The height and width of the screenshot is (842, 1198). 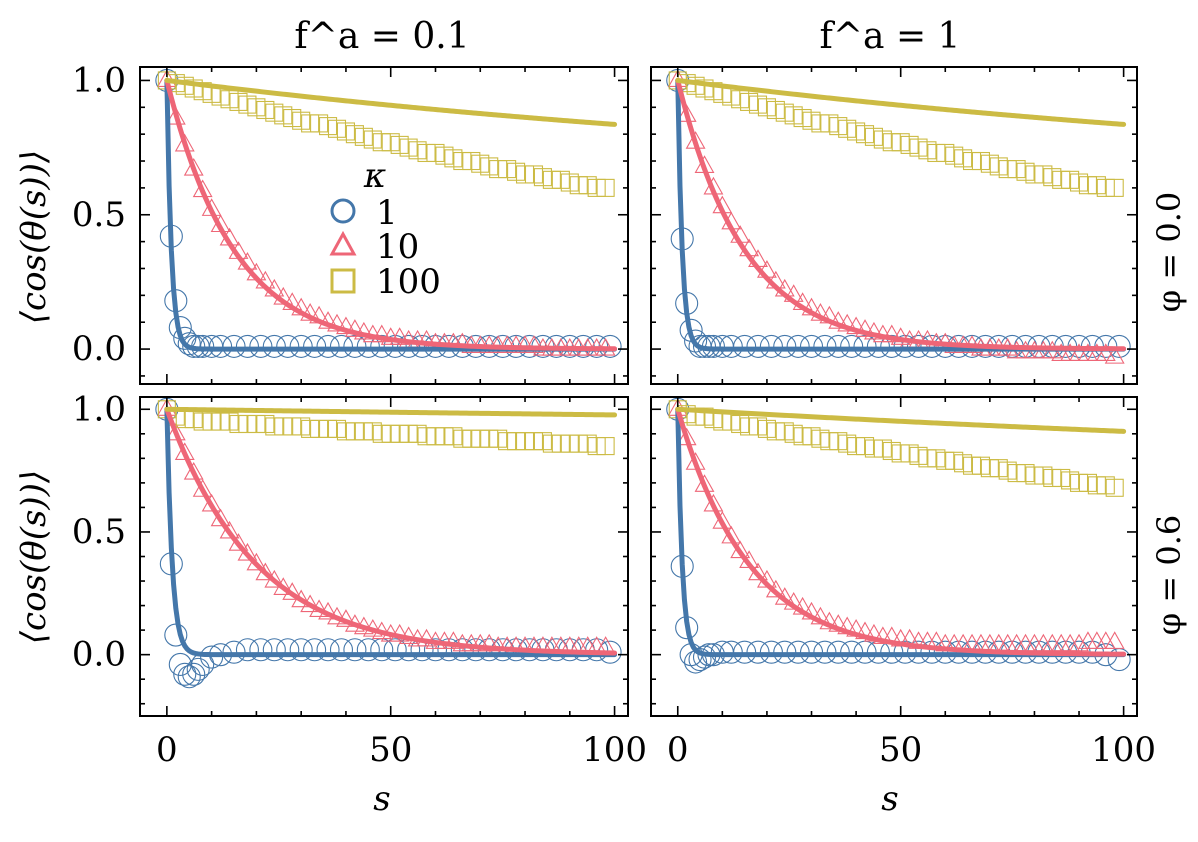 I want to click on panel-data-fa0.1-phi0.6, so click(x=388, y=543).